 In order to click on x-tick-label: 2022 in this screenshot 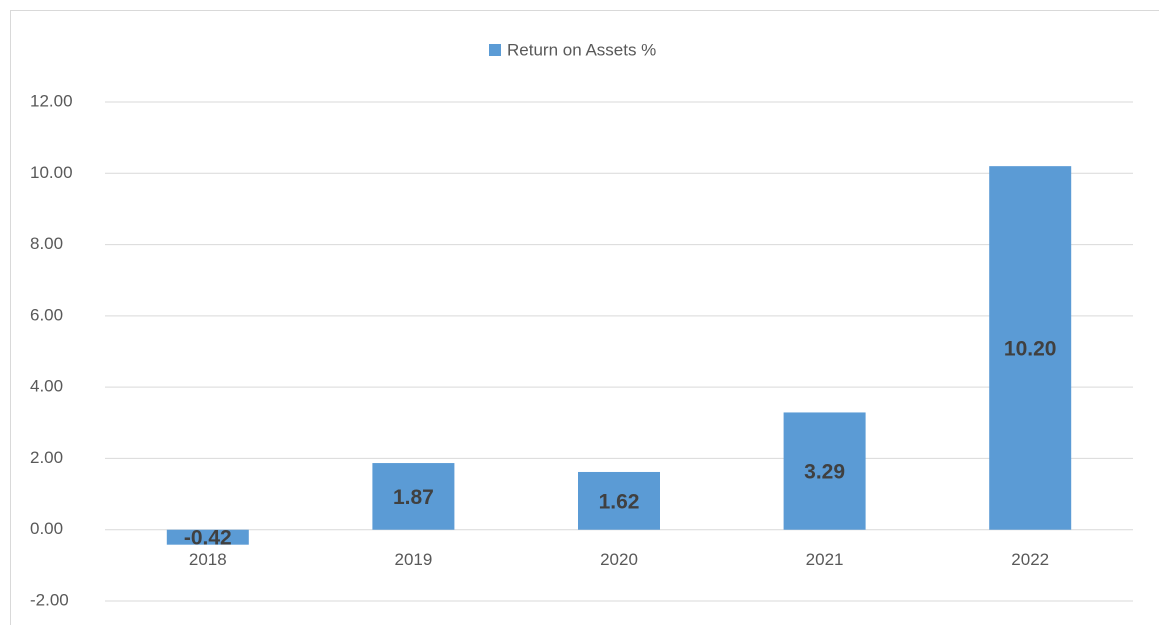, I will do `click(1030, 559)`.